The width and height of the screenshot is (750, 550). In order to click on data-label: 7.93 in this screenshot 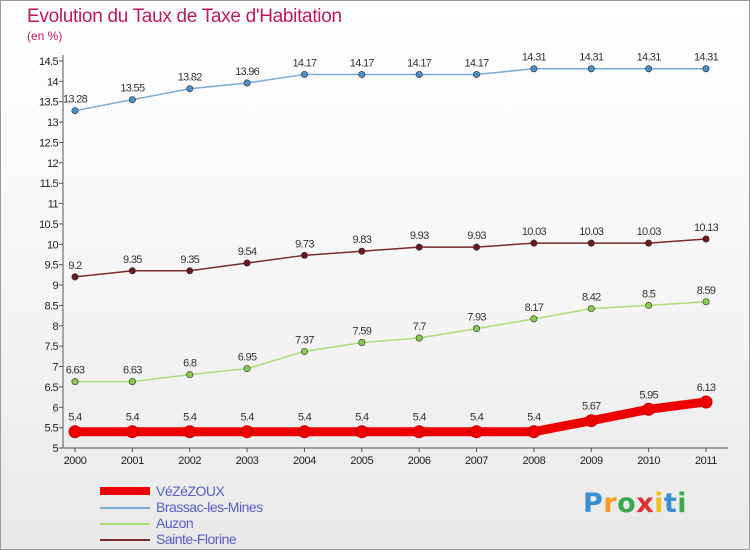, I will do `click(476, 318)`.